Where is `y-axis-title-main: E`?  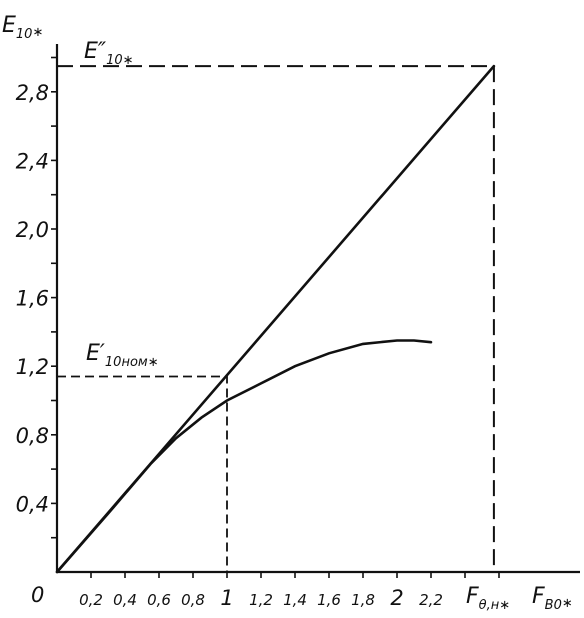
y-axis-title-main: E is located at coordinates (9, 25).